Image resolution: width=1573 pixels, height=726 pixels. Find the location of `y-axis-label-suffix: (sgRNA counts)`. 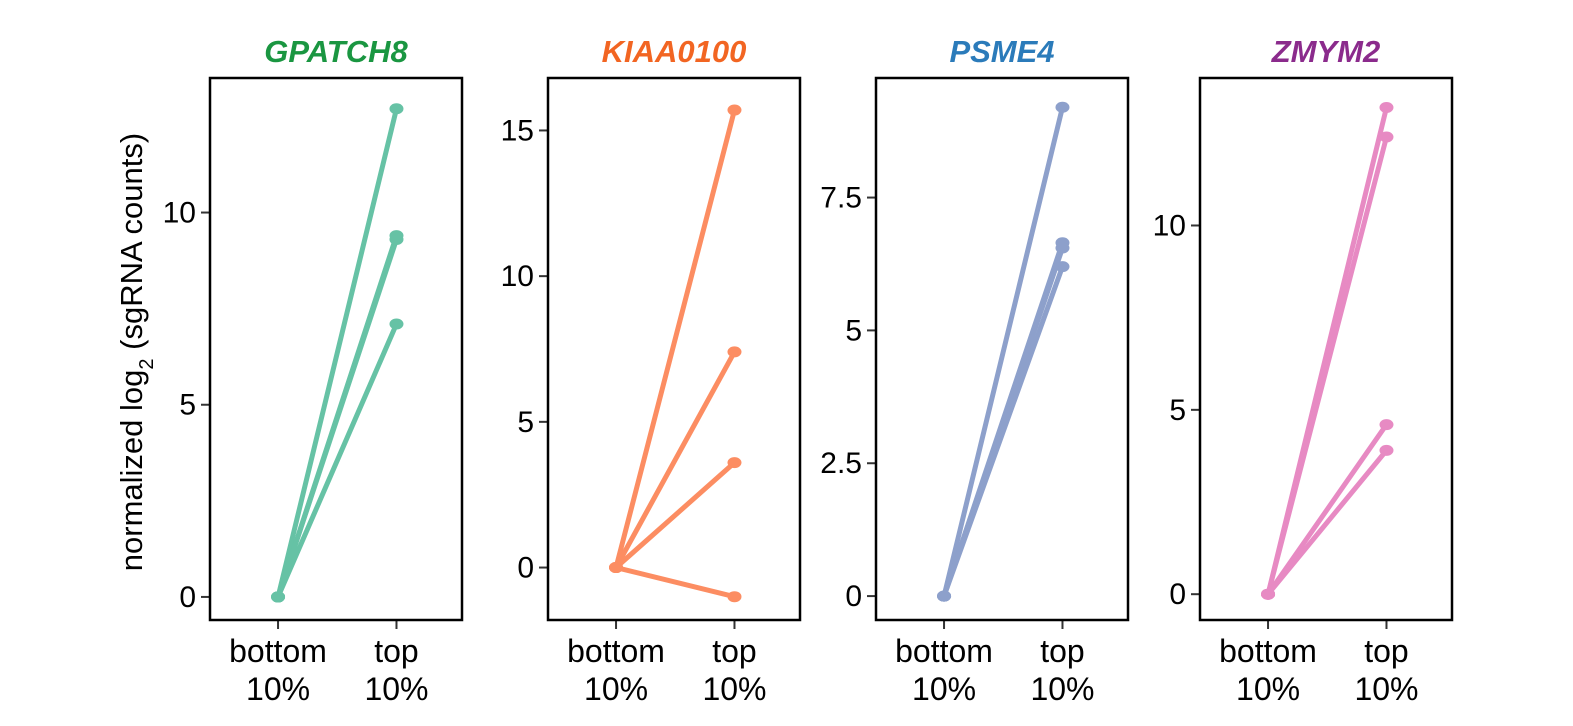

y-axis-label-suffix: (sgRNA counts) is located at coordinates (131, 246).